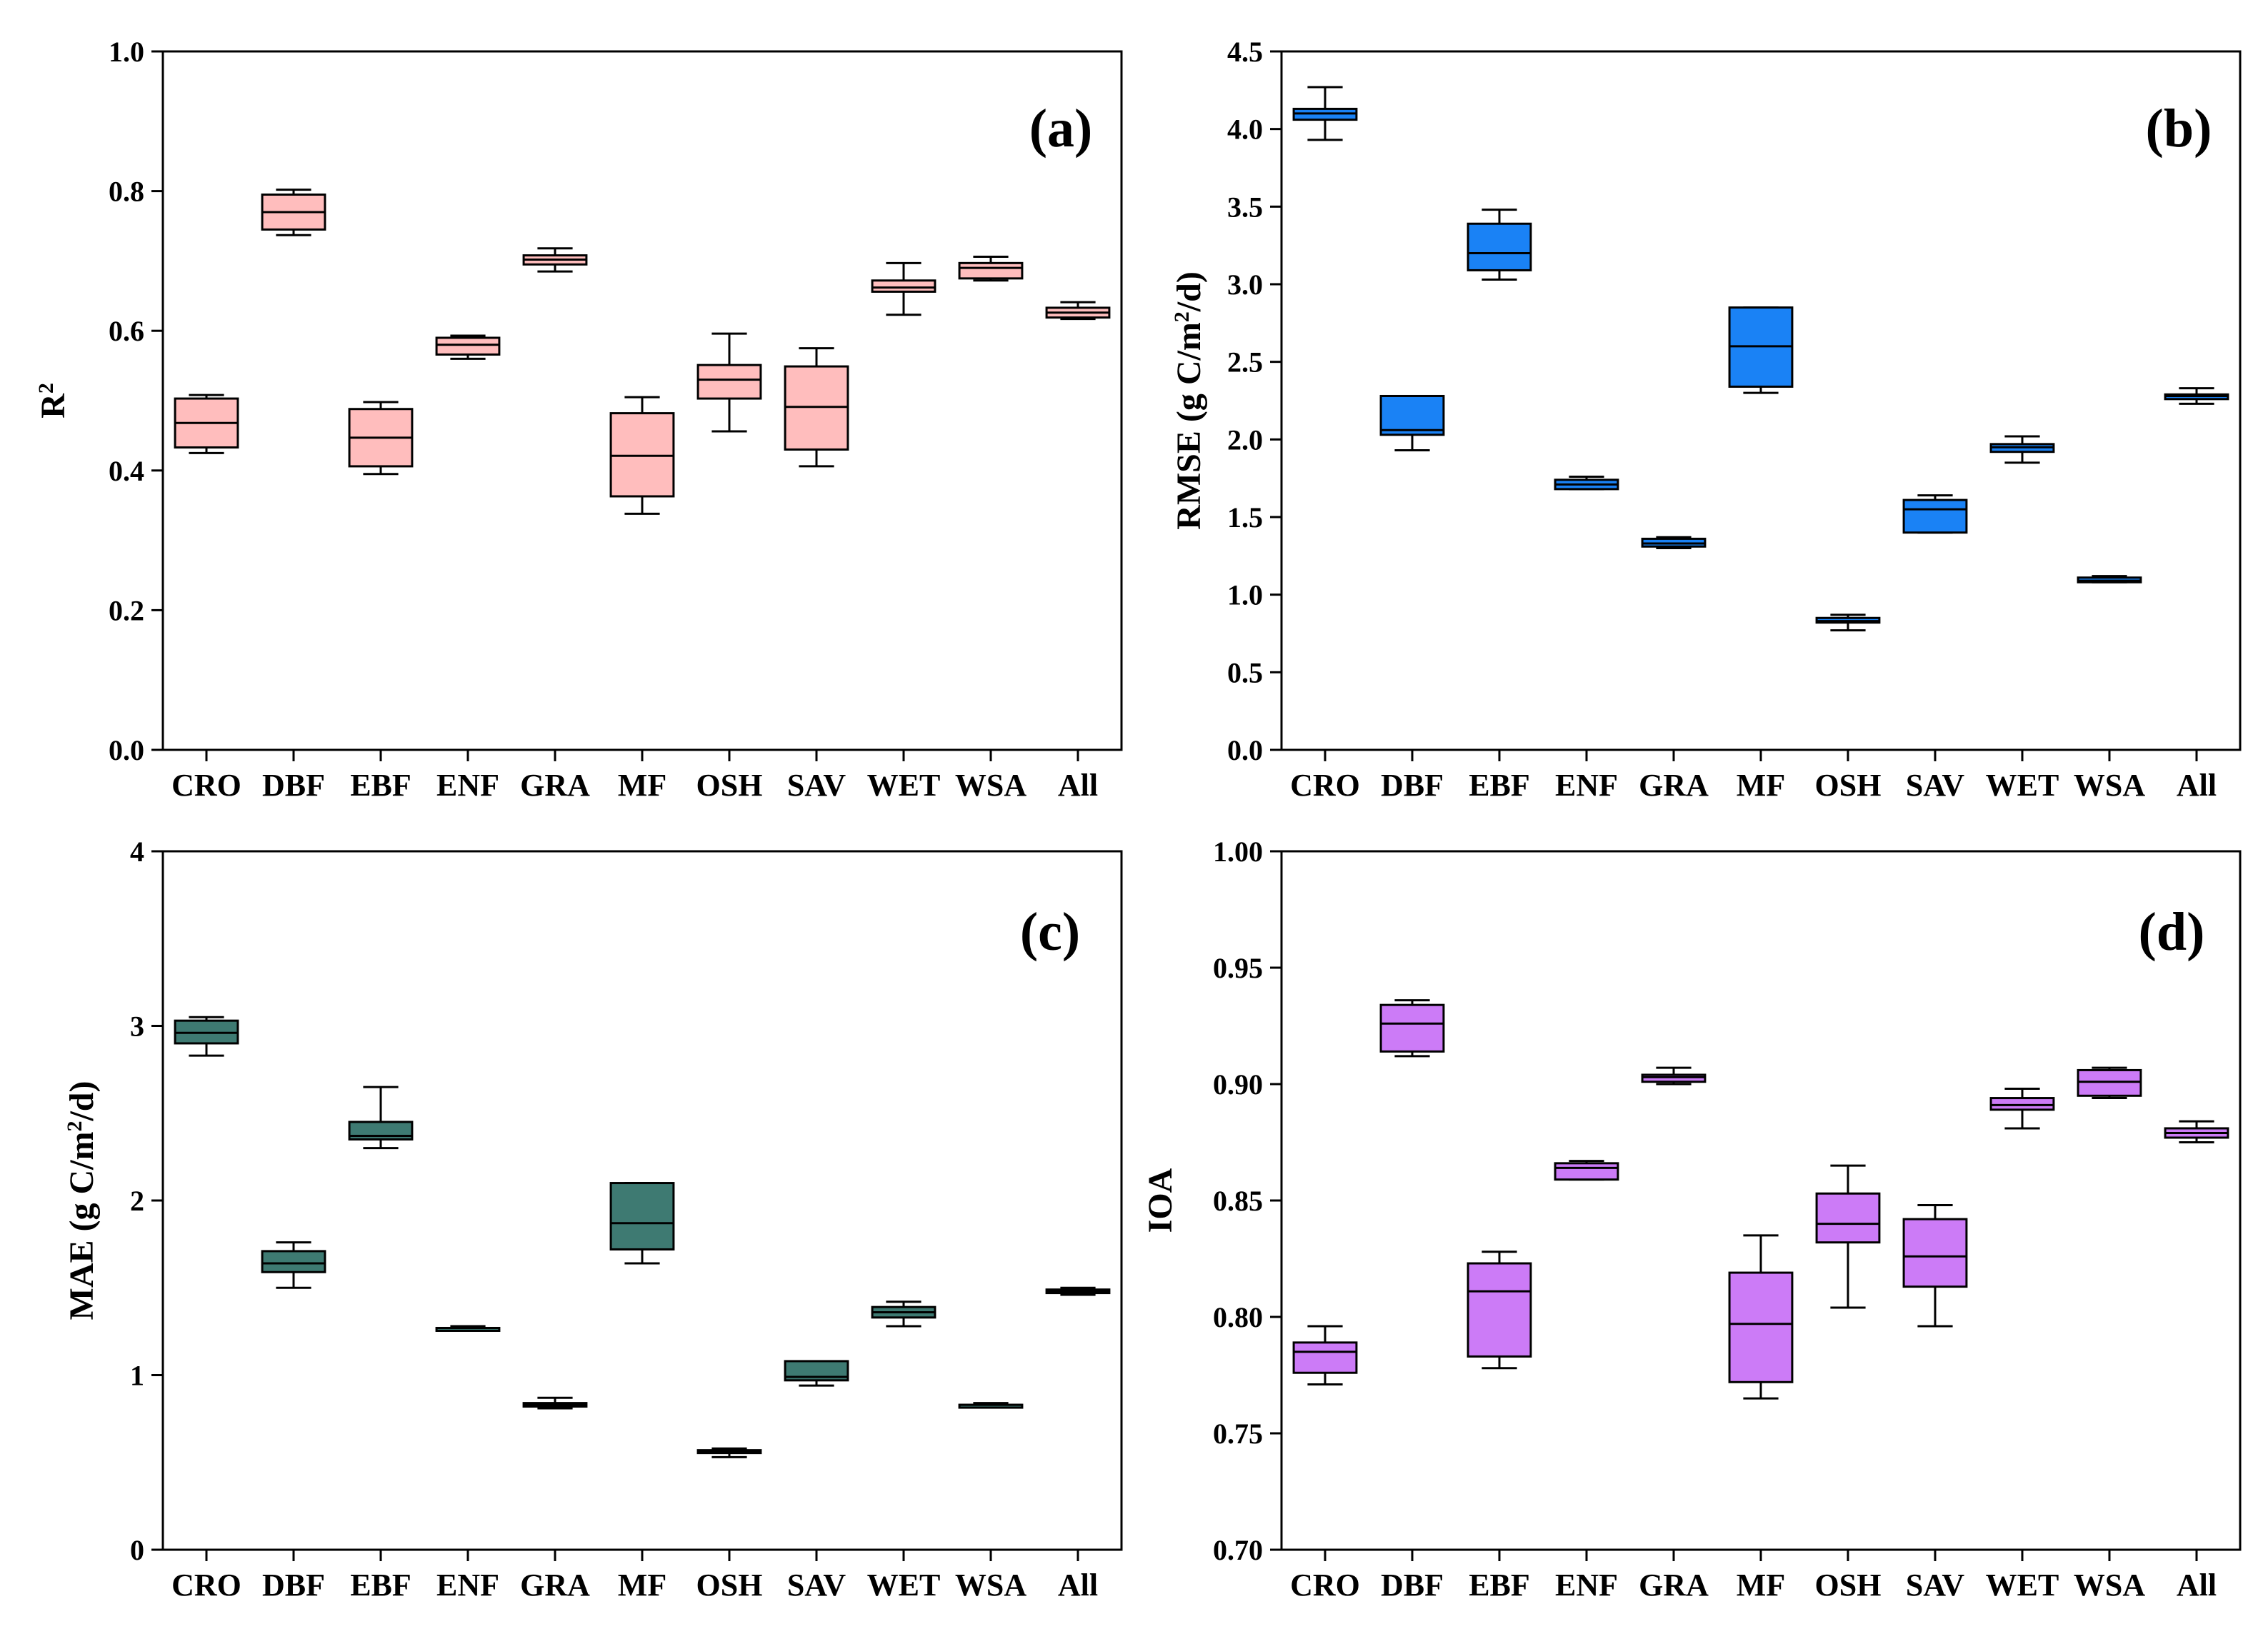 Image resolution: width=2268 pixels, height=1629 pixels. Describe the element at coordinates (1238, 1550) in the screenshot. I see `y-tick-label: 0.70` at that location.